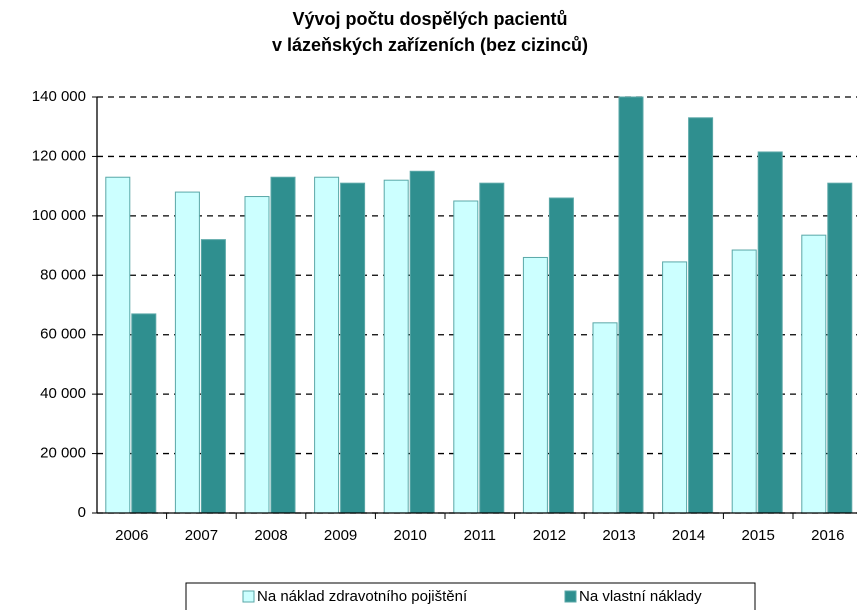 Image resolution: width=857 pixels, height=610 pixels. Describe the element at coordinates (470, 596) in the screenshot. I see `legend-box` at that location.